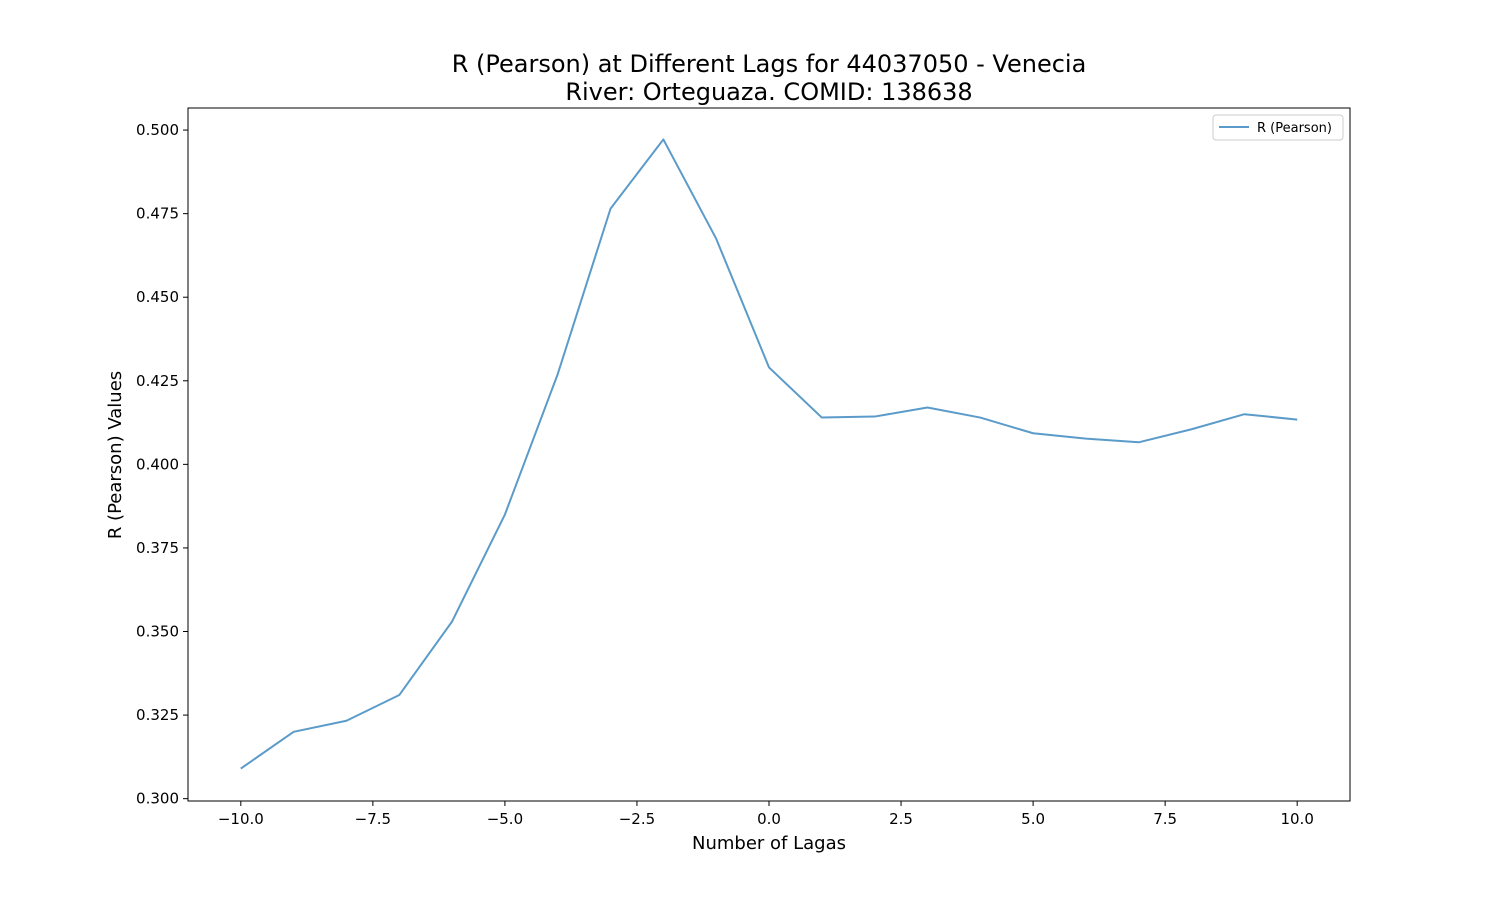 Image resolution: width=1500 pixels, height=900 pixels. What do you see at coordinates (157, 130) in the screenshot?
I see `y-tick-label: 0.500` at bounding box center [157, 130].